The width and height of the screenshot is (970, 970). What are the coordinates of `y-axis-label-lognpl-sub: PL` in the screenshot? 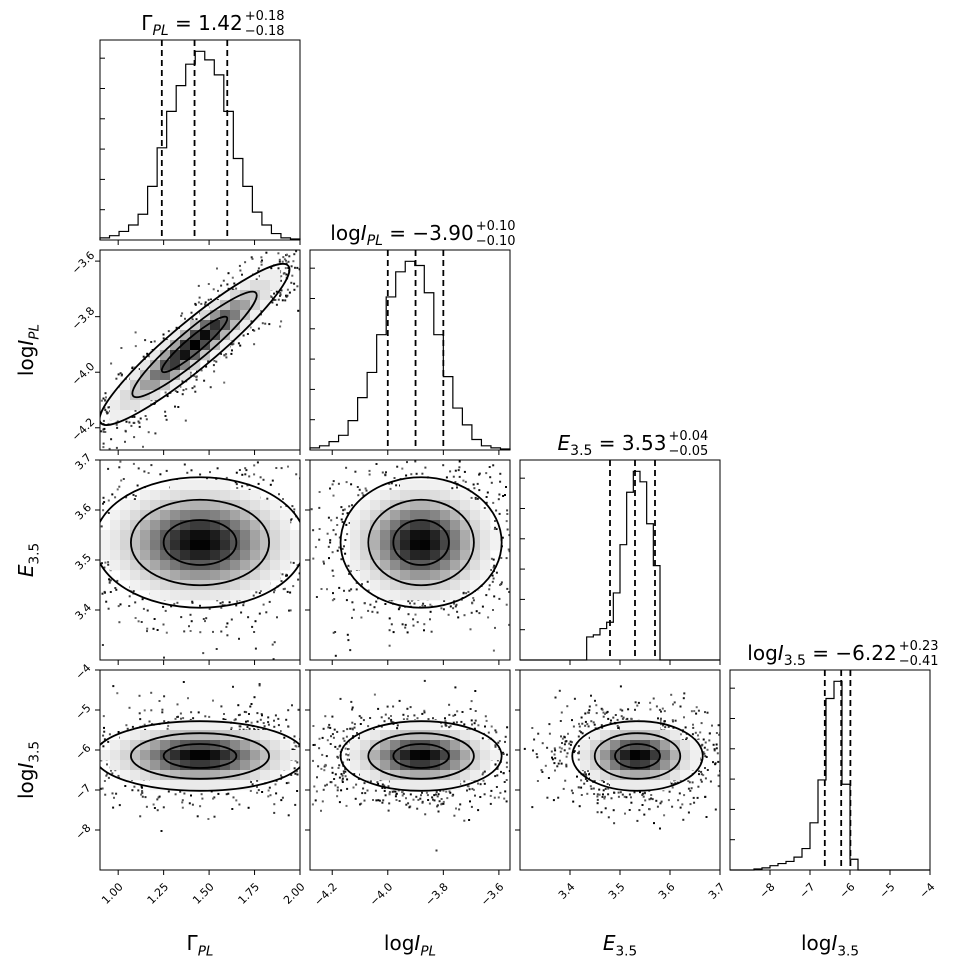 It's located at (35, 332).